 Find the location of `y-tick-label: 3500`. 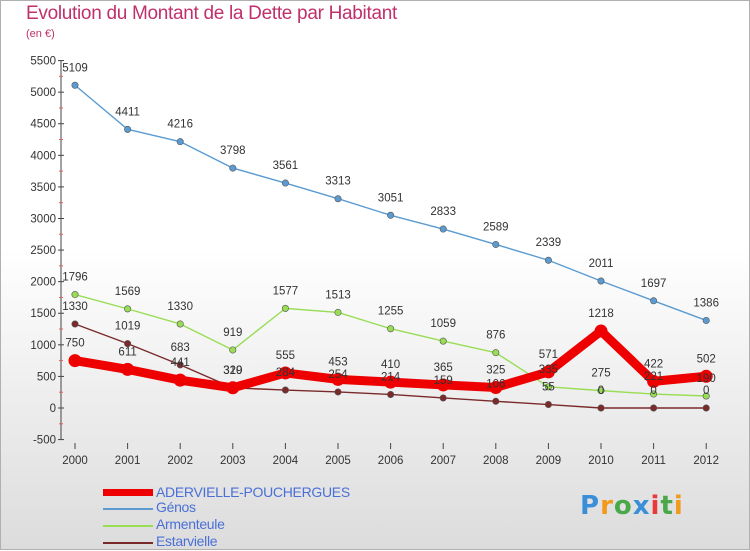

y-tick-label: 3500 is located at coordinates (43, 188).